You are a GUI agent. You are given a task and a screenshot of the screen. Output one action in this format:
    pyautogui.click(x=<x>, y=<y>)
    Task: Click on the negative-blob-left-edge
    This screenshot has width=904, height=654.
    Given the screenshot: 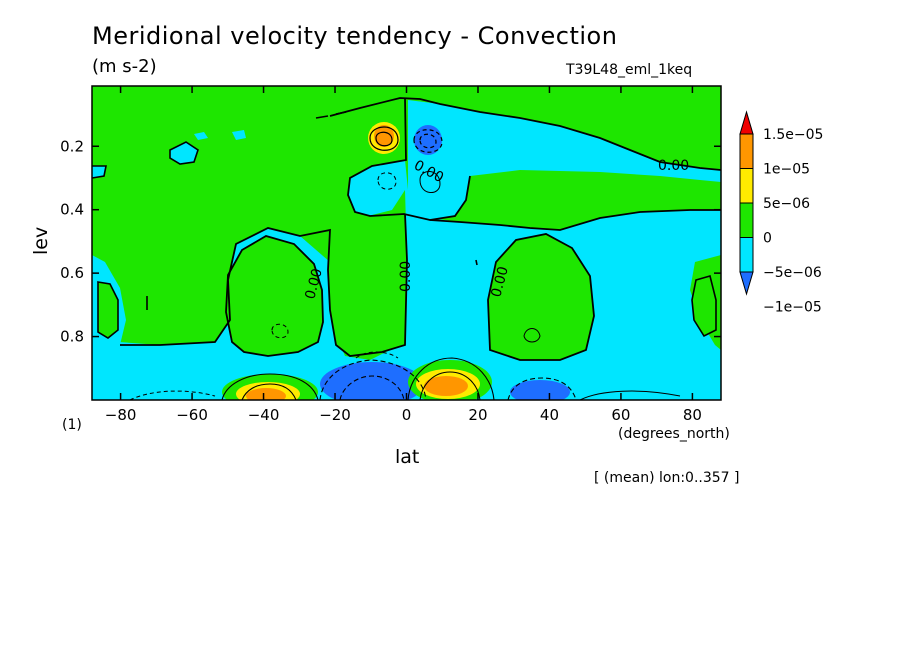 What is the action you would take?
    pyautogui.click(x=99, y=172)
    